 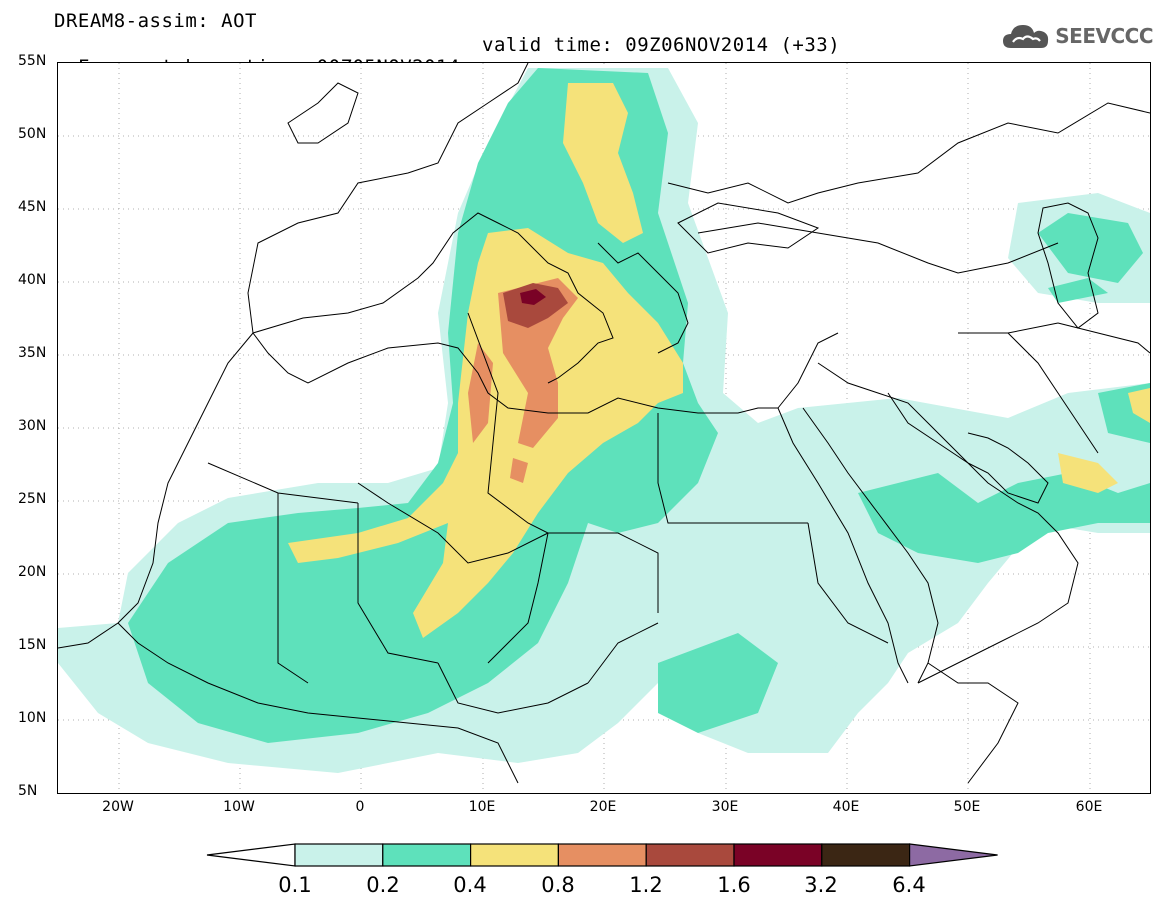 I want to click on lon-label: 10E, so click(x=482, y=807).